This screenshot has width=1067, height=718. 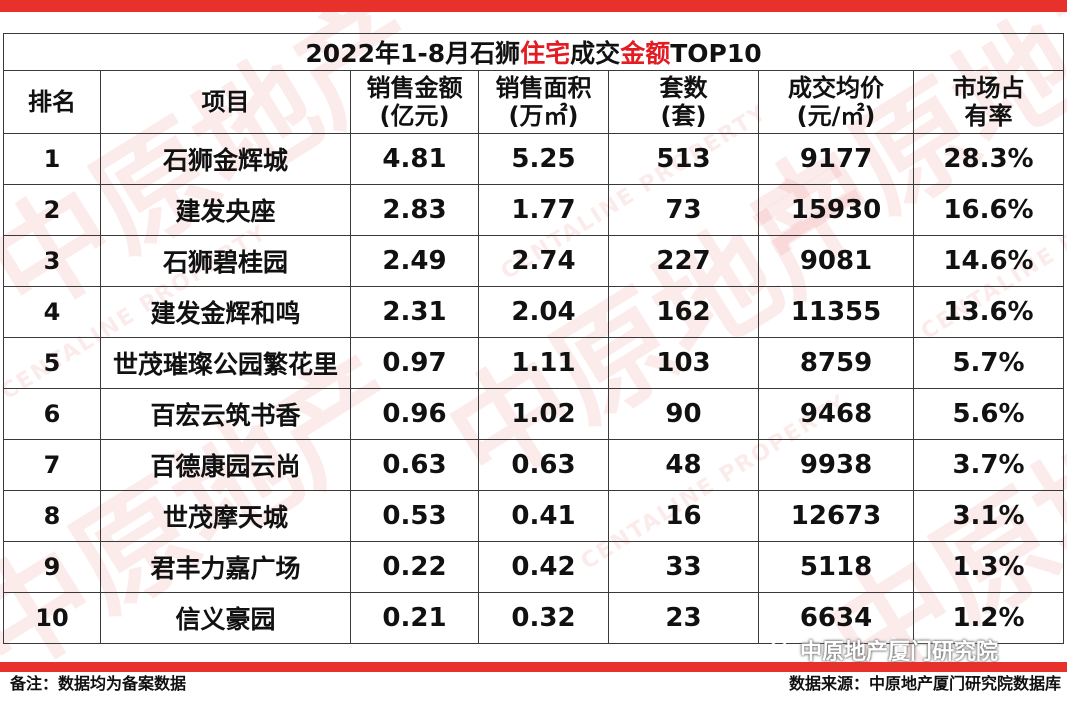 What do you see at coordinates (414, 312) in the screenshot?
I see `cell-amount: 2.31` at bounding box center [414, 312].